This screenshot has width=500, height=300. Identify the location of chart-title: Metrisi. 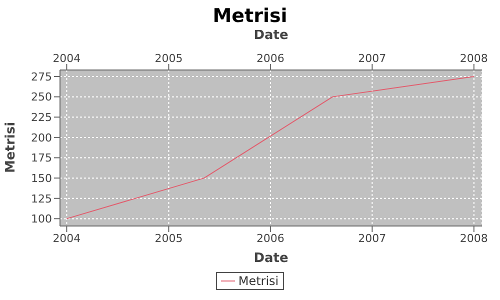
(250, 16).